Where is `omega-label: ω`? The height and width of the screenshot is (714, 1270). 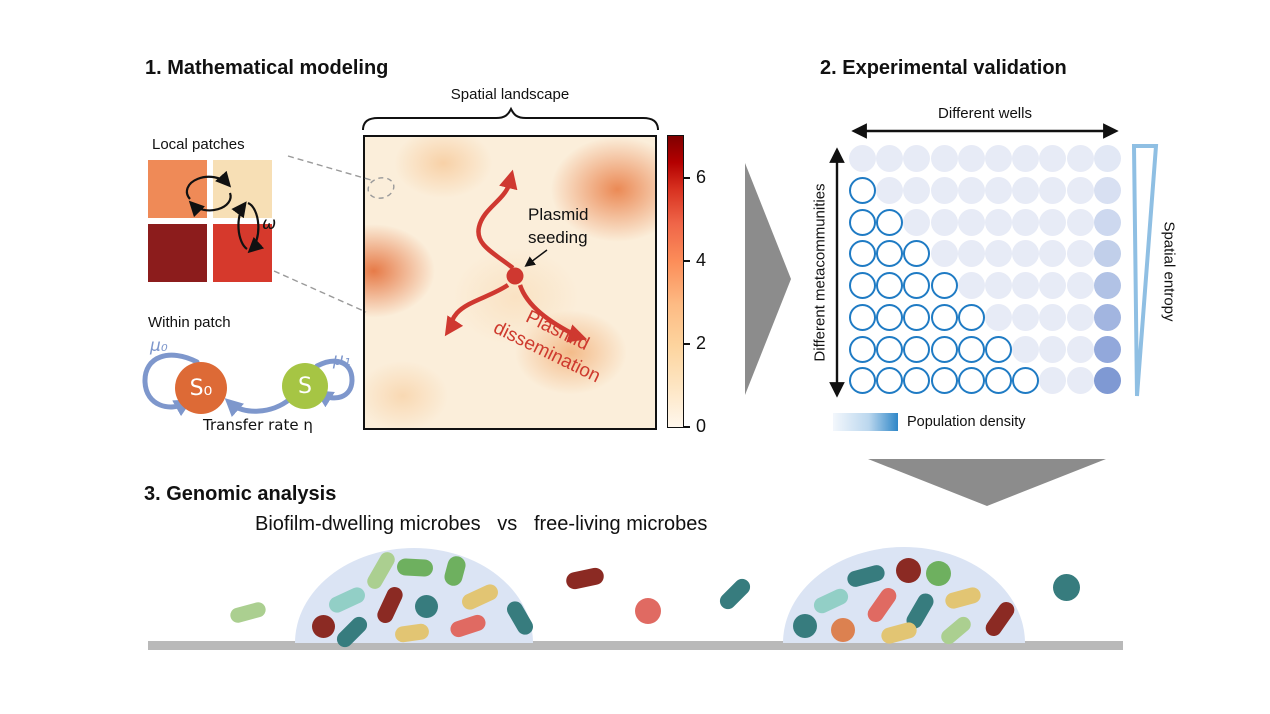
omega-label: ω is located at coordinates (269, 224).